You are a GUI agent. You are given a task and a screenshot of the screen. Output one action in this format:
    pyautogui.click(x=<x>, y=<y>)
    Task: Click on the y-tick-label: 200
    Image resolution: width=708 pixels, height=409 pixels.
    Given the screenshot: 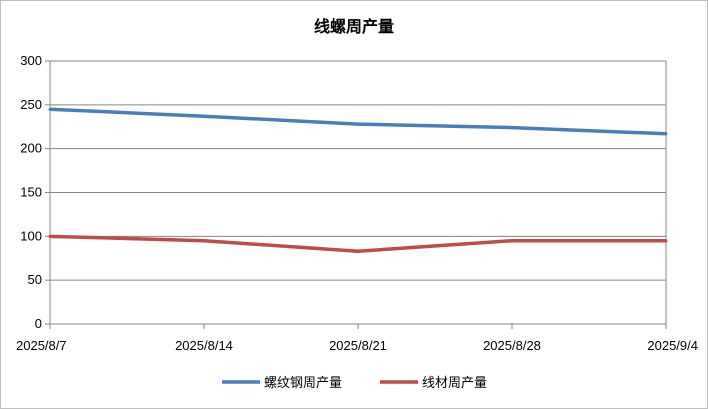 What is the action you would take?
    pyautogui.click(x=31, y=148)
    